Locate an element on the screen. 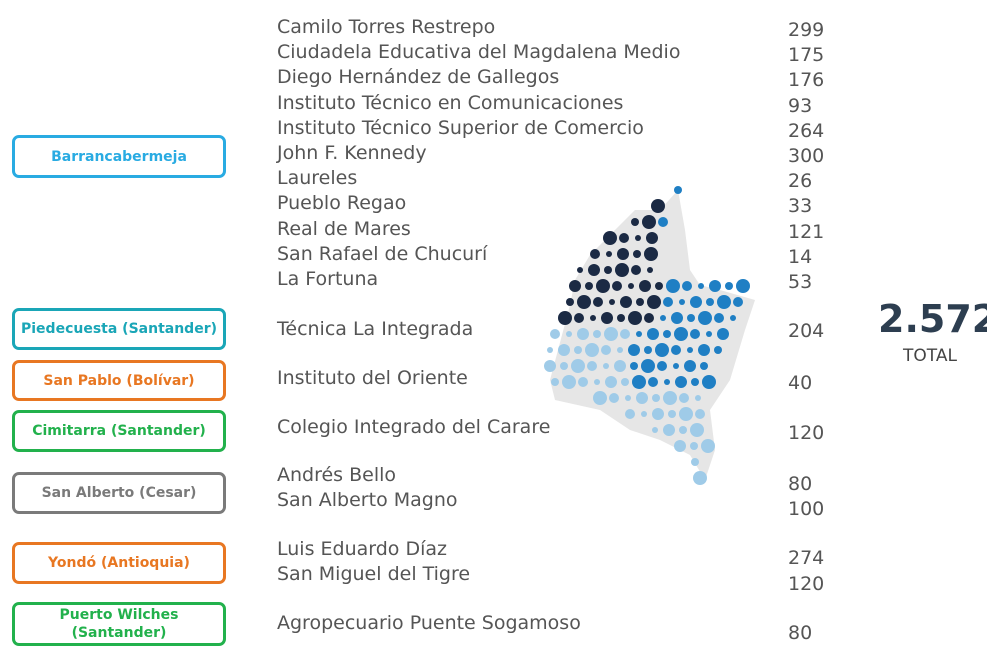 This screenshot has height=646, width=987. school-count: 264 is located at coordinates (806, 130).